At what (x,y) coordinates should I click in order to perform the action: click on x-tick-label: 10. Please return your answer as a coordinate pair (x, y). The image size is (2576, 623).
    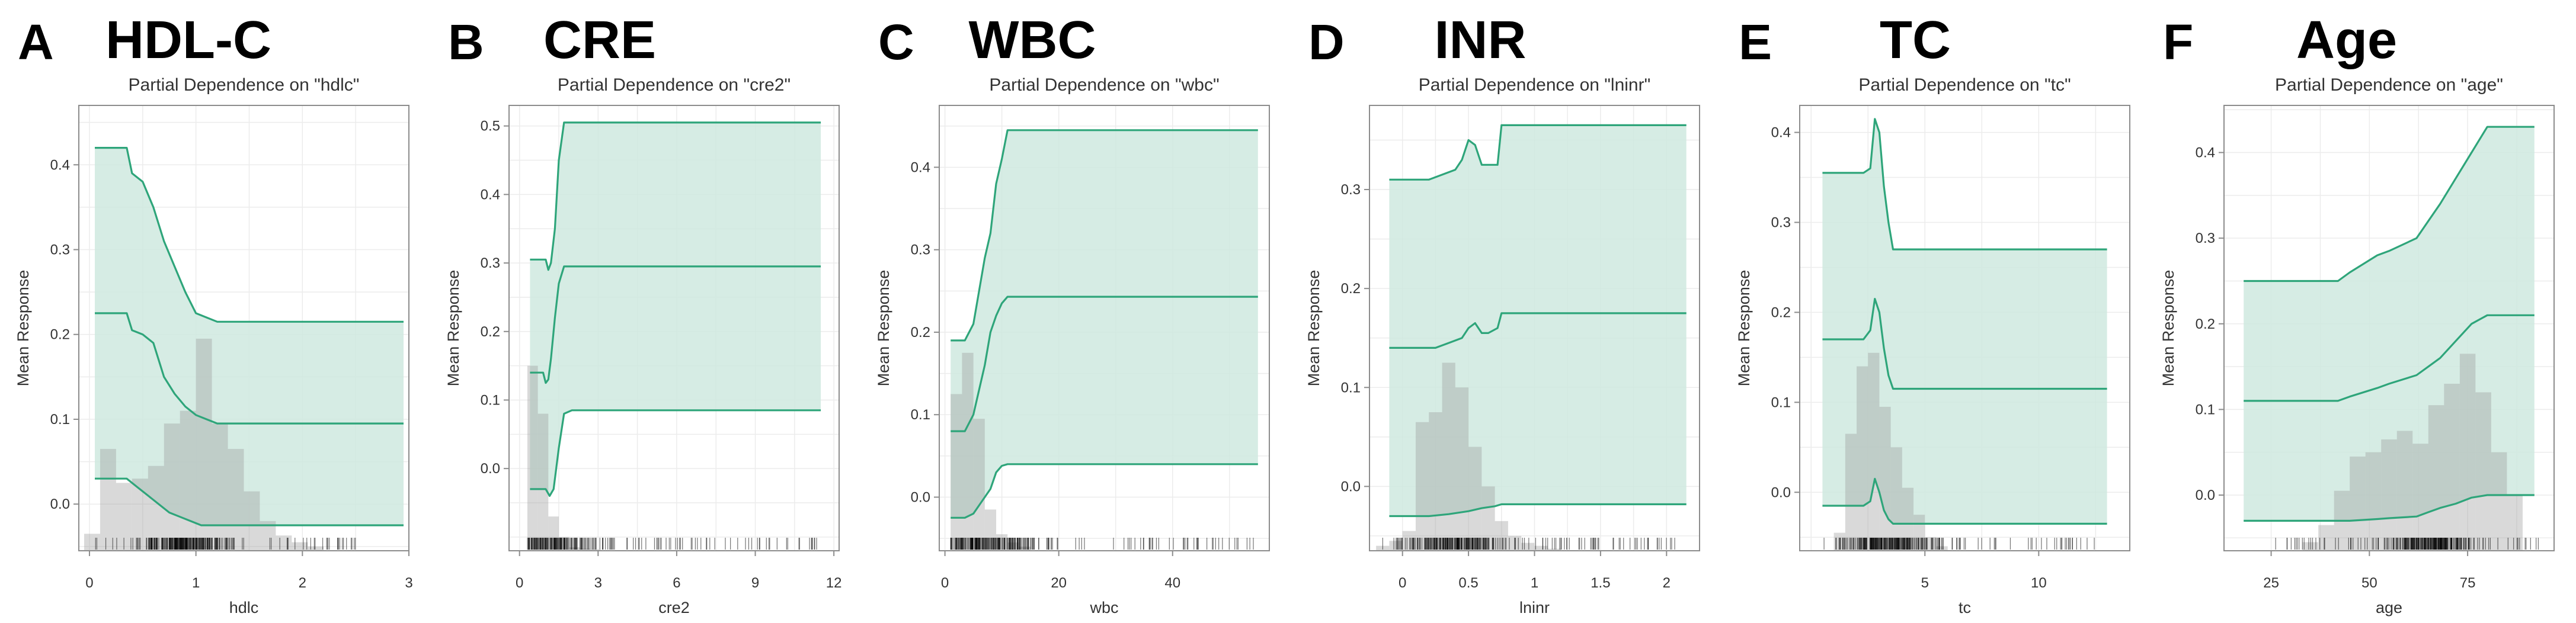
    Looking at the image, I should click on (2039, 583).